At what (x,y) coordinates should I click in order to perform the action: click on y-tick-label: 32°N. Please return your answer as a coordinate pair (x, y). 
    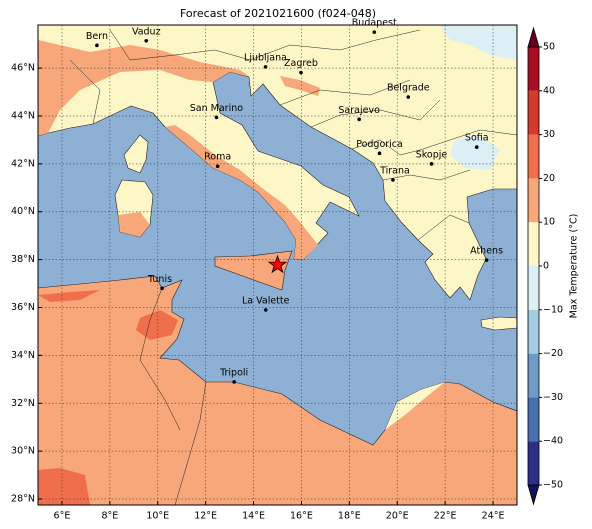
    Looking at the image, I should click on (23, 403).